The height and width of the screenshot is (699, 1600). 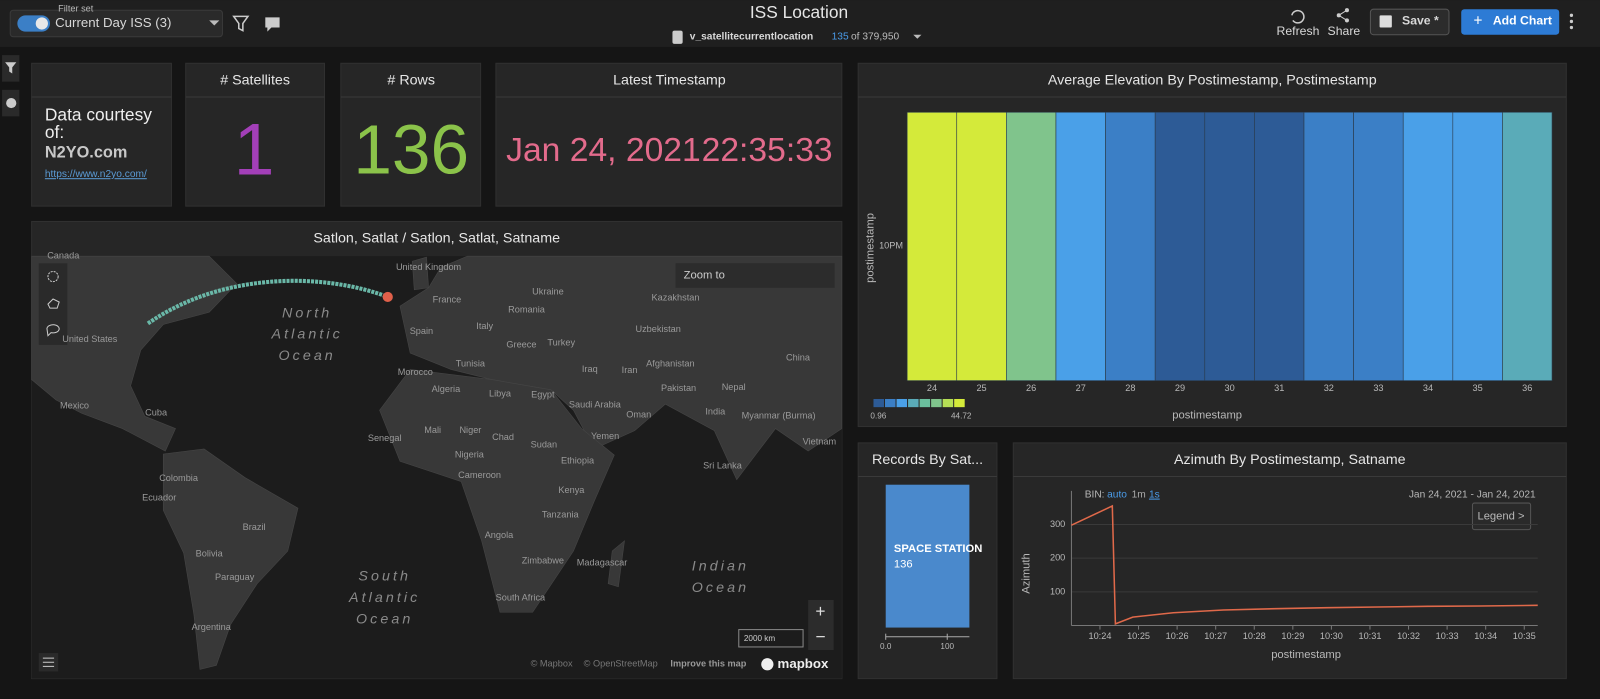 I want to click on map-label: Uzbekistan, so click(x=657, y=329).